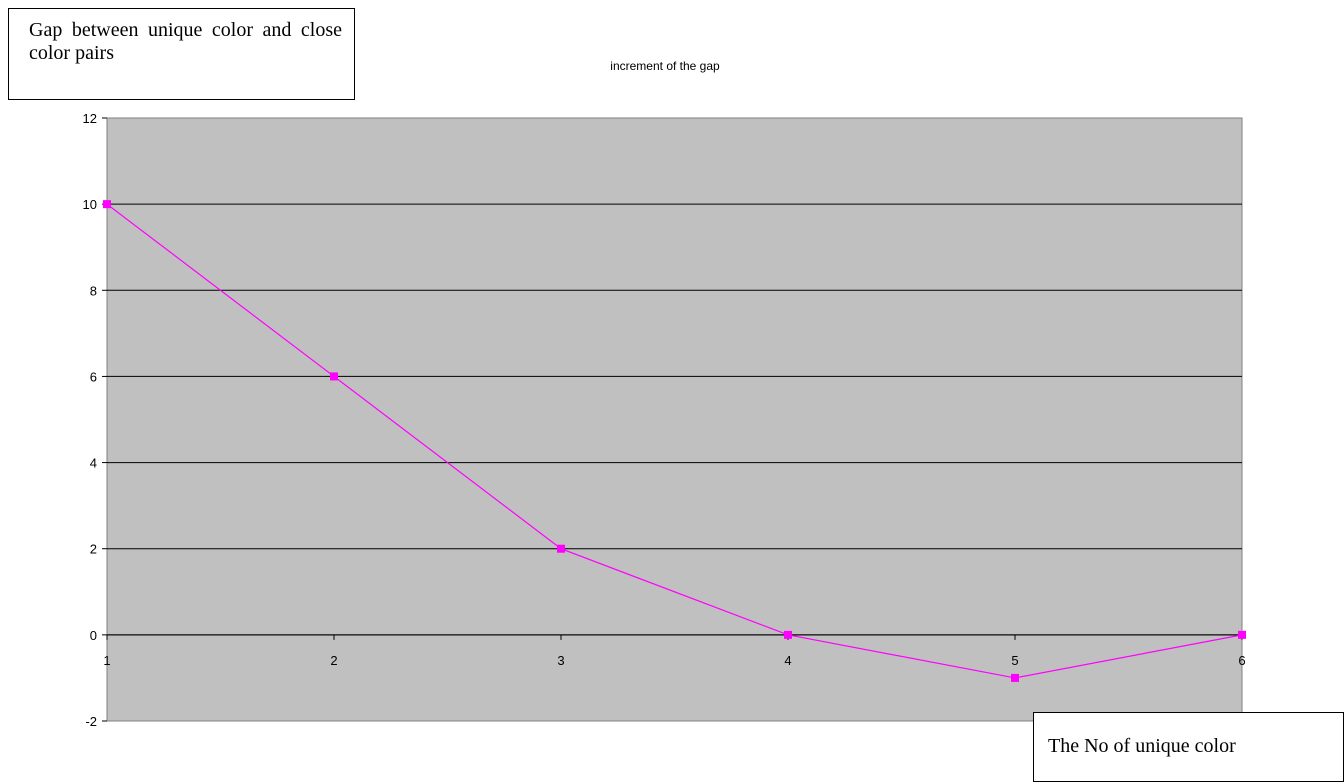  I want to click on x-tick-label: 5, so click(1014, 660).